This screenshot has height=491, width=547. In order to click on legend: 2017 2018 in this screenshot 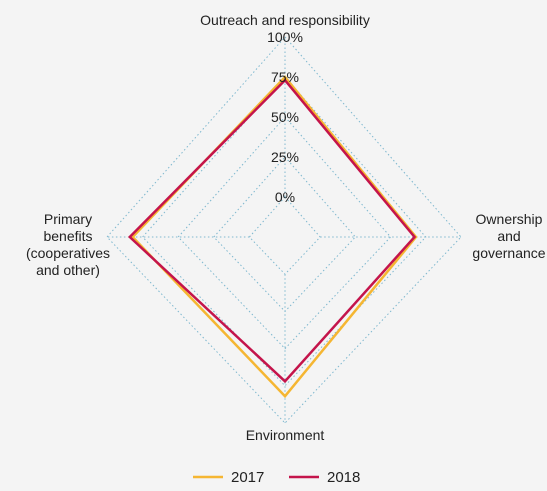, I will do `click(276, 477)`.